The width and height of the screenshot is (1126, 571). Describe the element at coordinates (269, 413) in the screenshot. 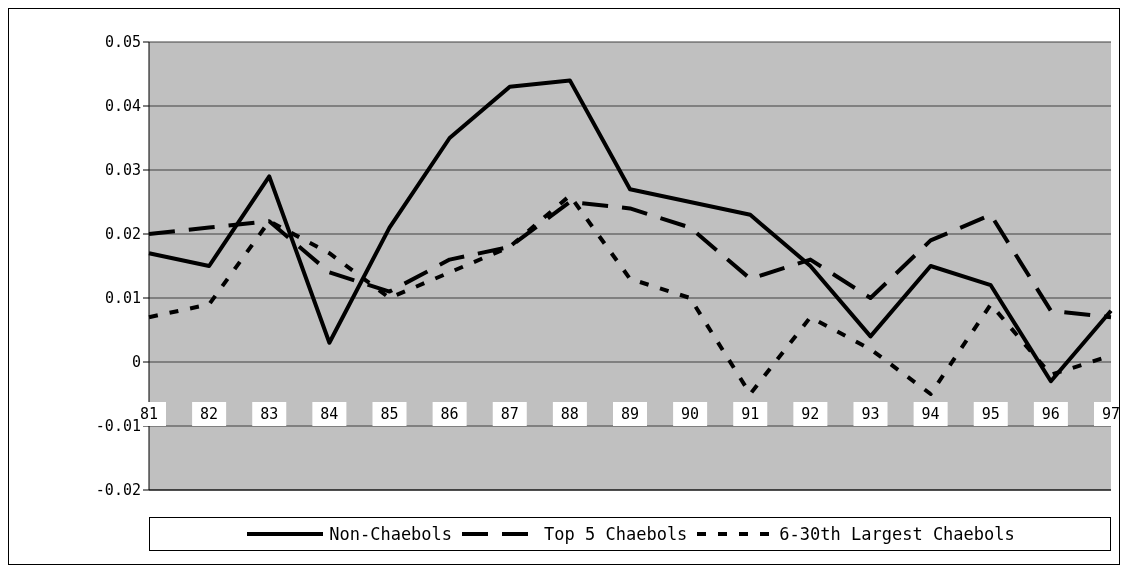

I see `x-tick-label: 83` at that location.